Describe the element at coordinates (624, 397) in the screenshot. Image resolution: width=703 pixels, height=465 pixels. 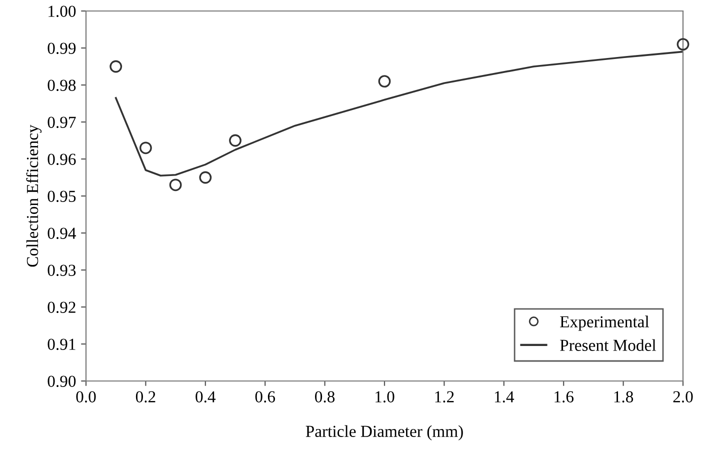
I see `x-tick-label: 1.8` at that location.